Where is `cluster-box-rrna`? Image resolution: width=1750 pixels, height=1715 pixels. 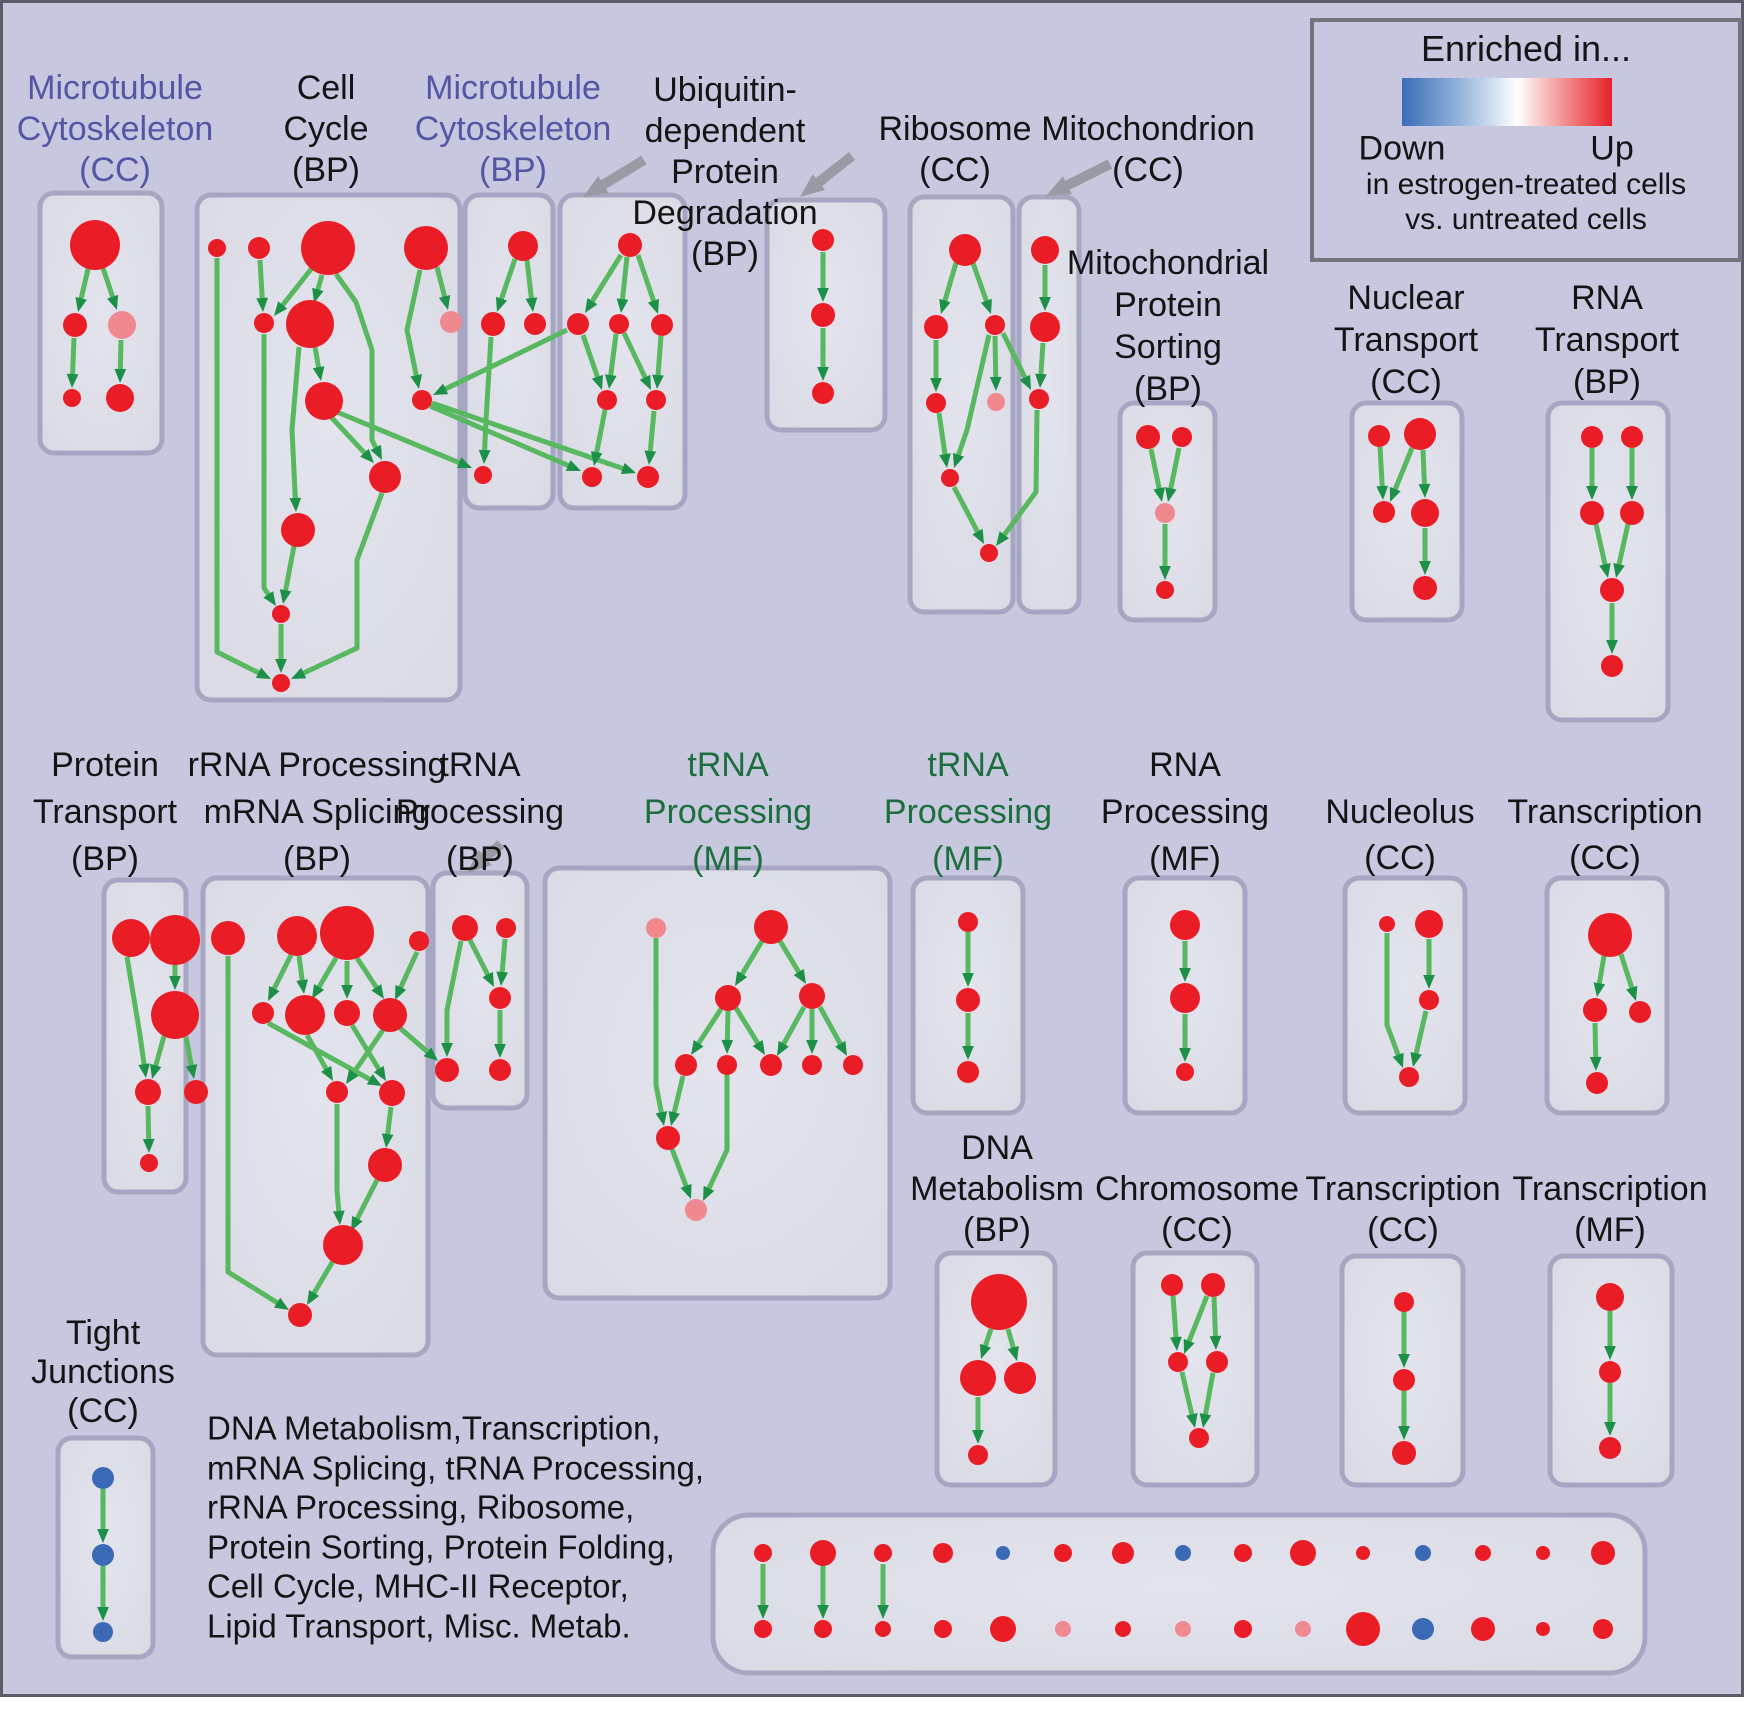
cluster-box-rrna is located at coordinates (315, 1116).